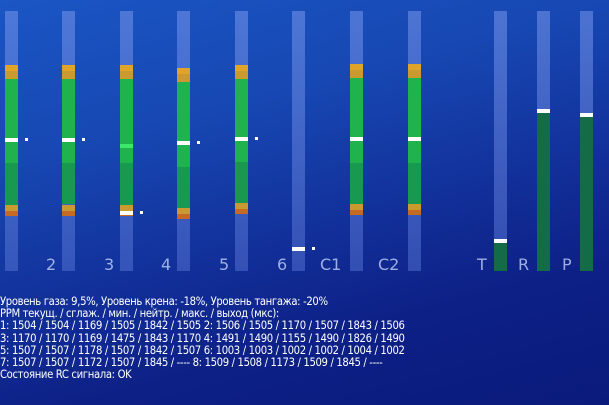 Image resolution: width=609 pixels, height=405 pixels. I want to click on channel-label-c2: C2, so click(389, 264).